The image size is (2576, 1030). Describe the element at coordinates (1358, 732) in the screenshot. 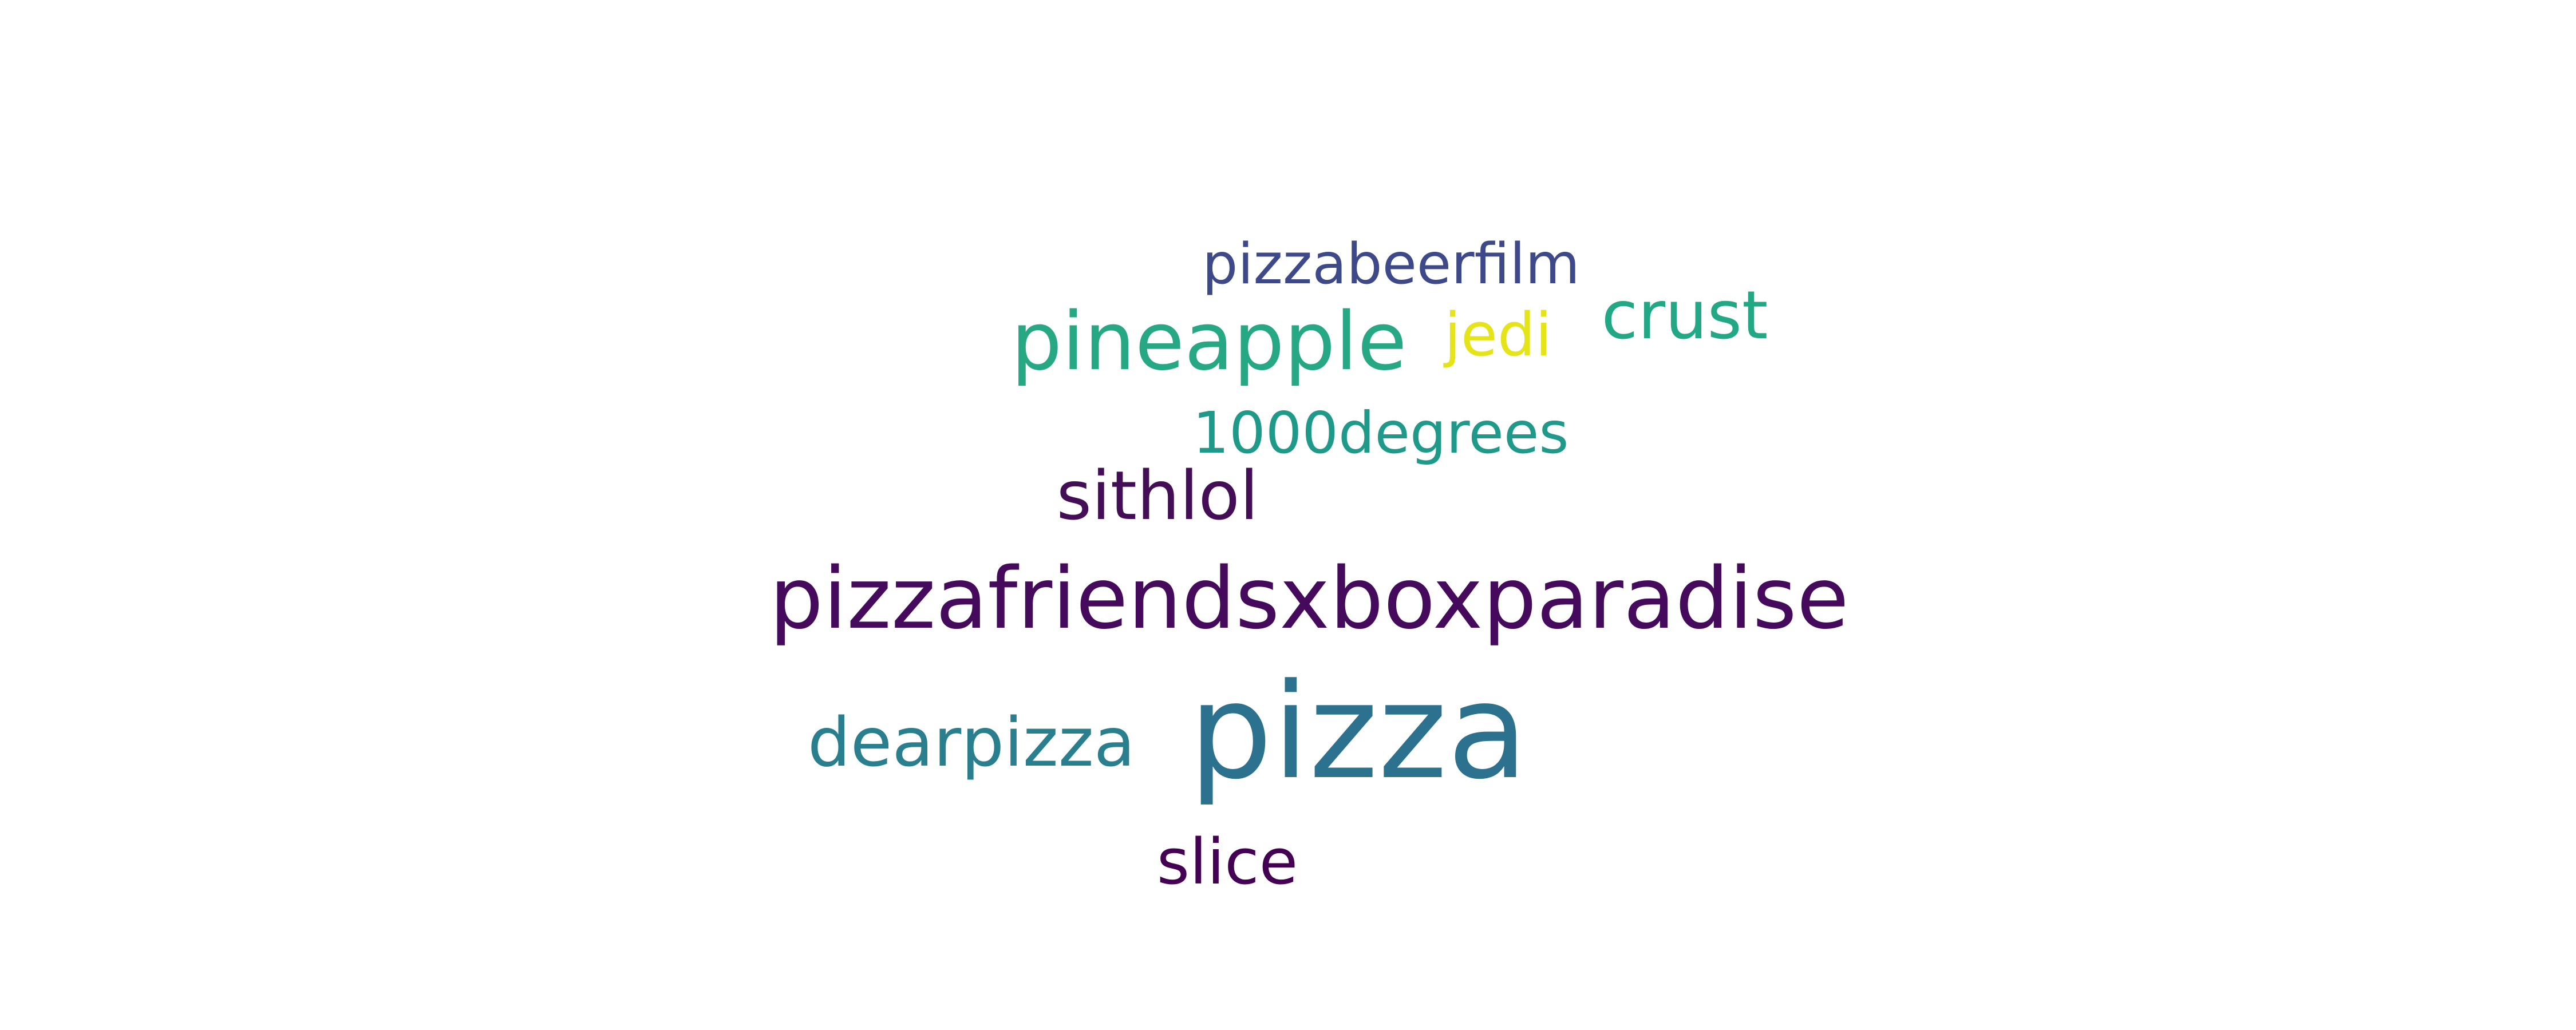

I see `word-pizza: pizza` at that location.